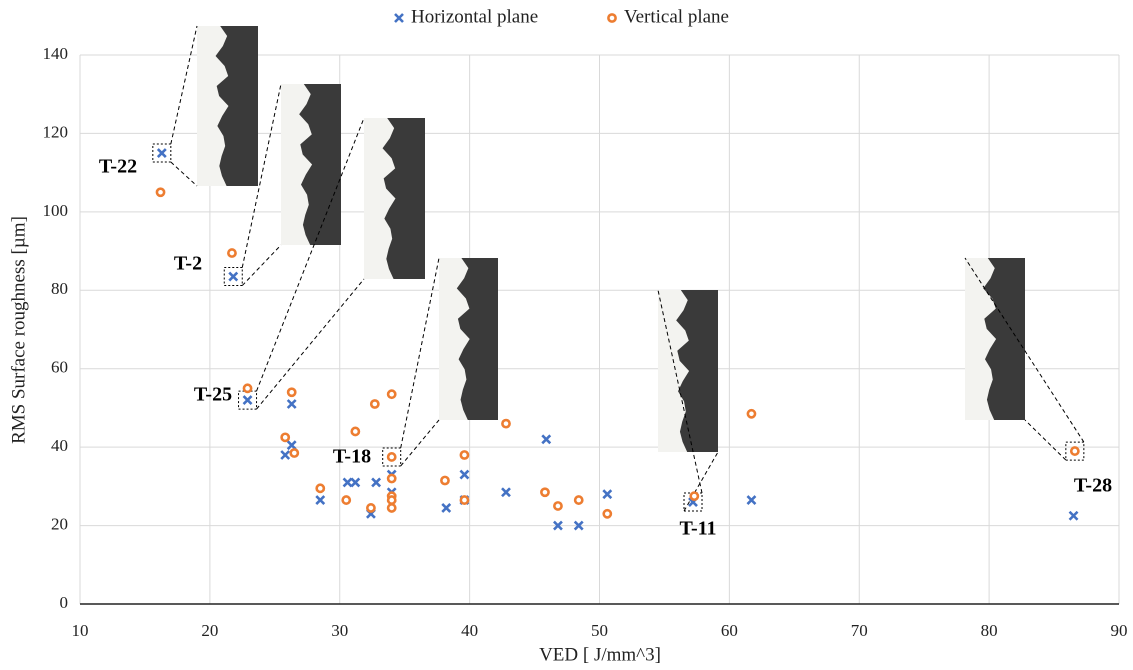  What do you see at coordinates (80, 630) in the screenshot?
I see `x-tick-label: 10` at bounding box center [80, 630].